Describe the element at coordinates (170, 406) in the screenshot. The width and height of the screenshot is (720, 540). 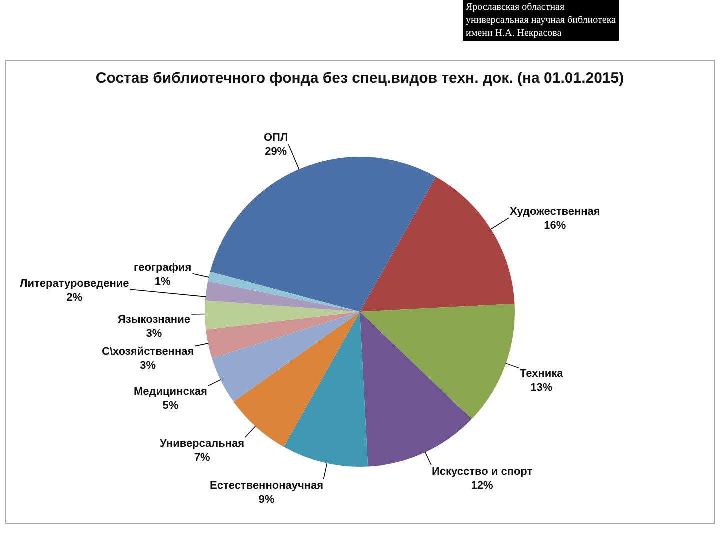
I see `data-label: 5%` at that location.